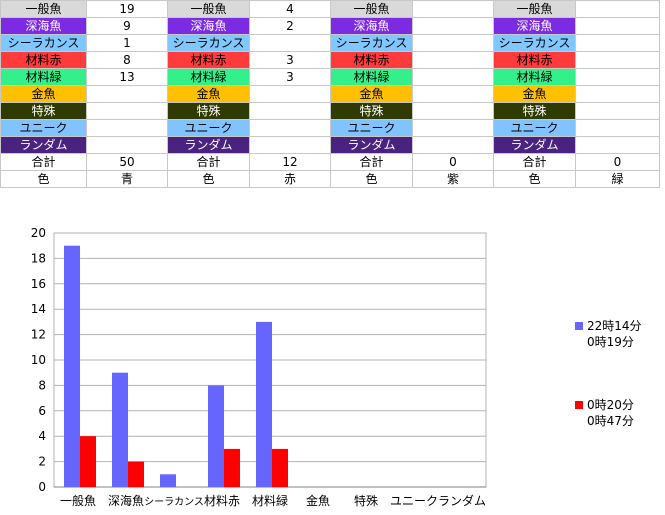 Image resolution: width=665 pixels, height=515 pixels. What do you see at coordinates (617, 179) in the screenshot?
I see `color-value-cell: 緑` at bounding box center [617, 179].